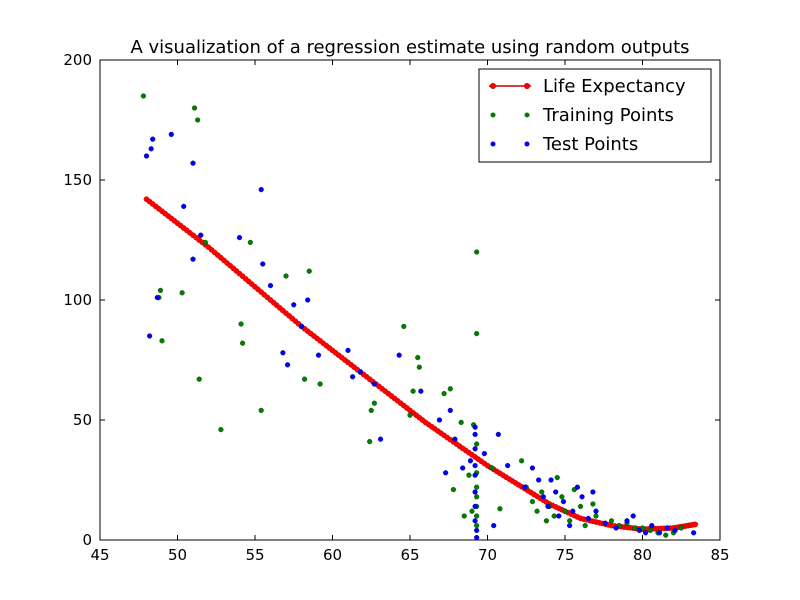 The height and width of the screenshot is (600, 800). Describe the element at coordinates (614, 86) in the screenshot. I see `legend-label-life-expectancy: Life Expectancy` at that location.